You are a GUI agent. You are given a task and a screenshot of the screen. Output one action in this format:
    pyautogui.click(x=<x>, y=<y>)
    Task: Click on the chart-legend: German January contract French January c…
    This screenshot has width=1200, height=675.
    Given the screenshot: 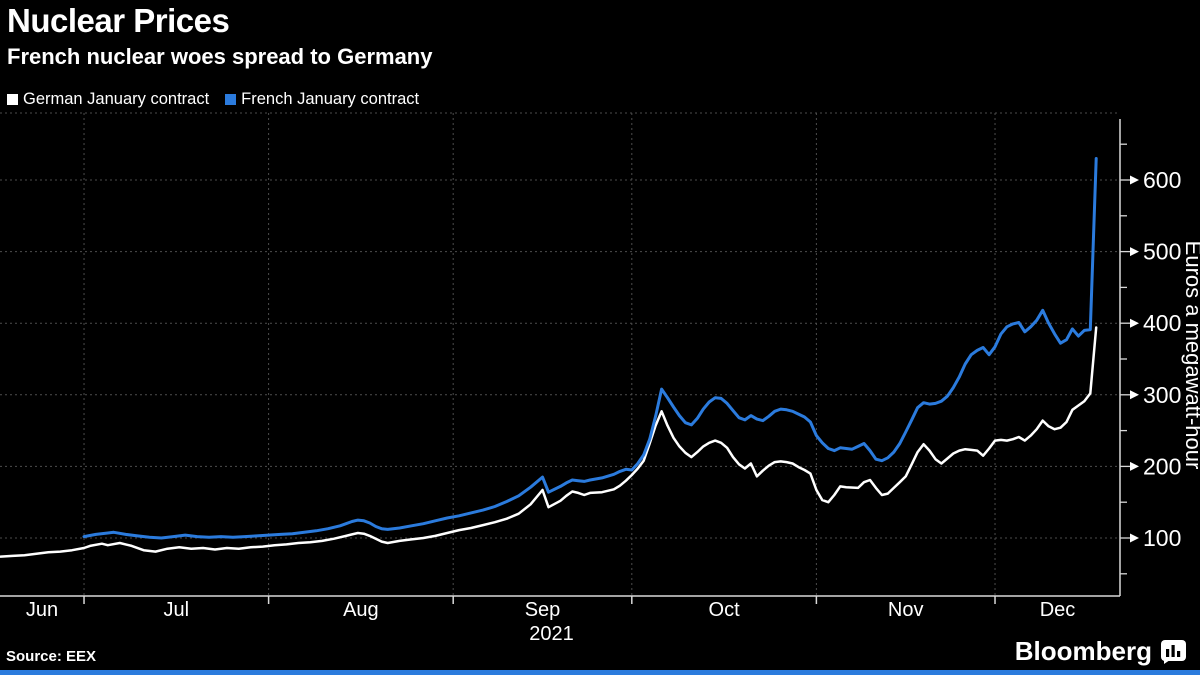 What is the action you would take?
    pyautogui.click(x=213, y=99)
    